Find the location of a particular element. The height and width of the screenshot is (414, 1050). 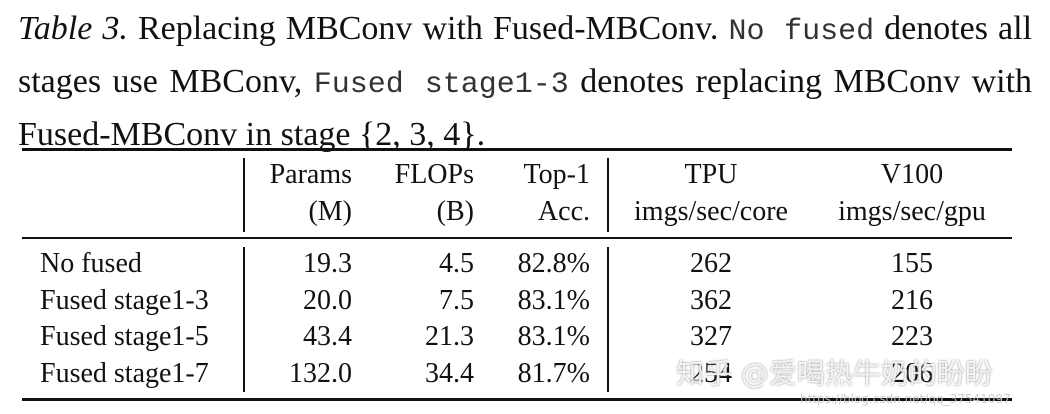

caption-label: Table 3. is located at coordinates (73, 28).